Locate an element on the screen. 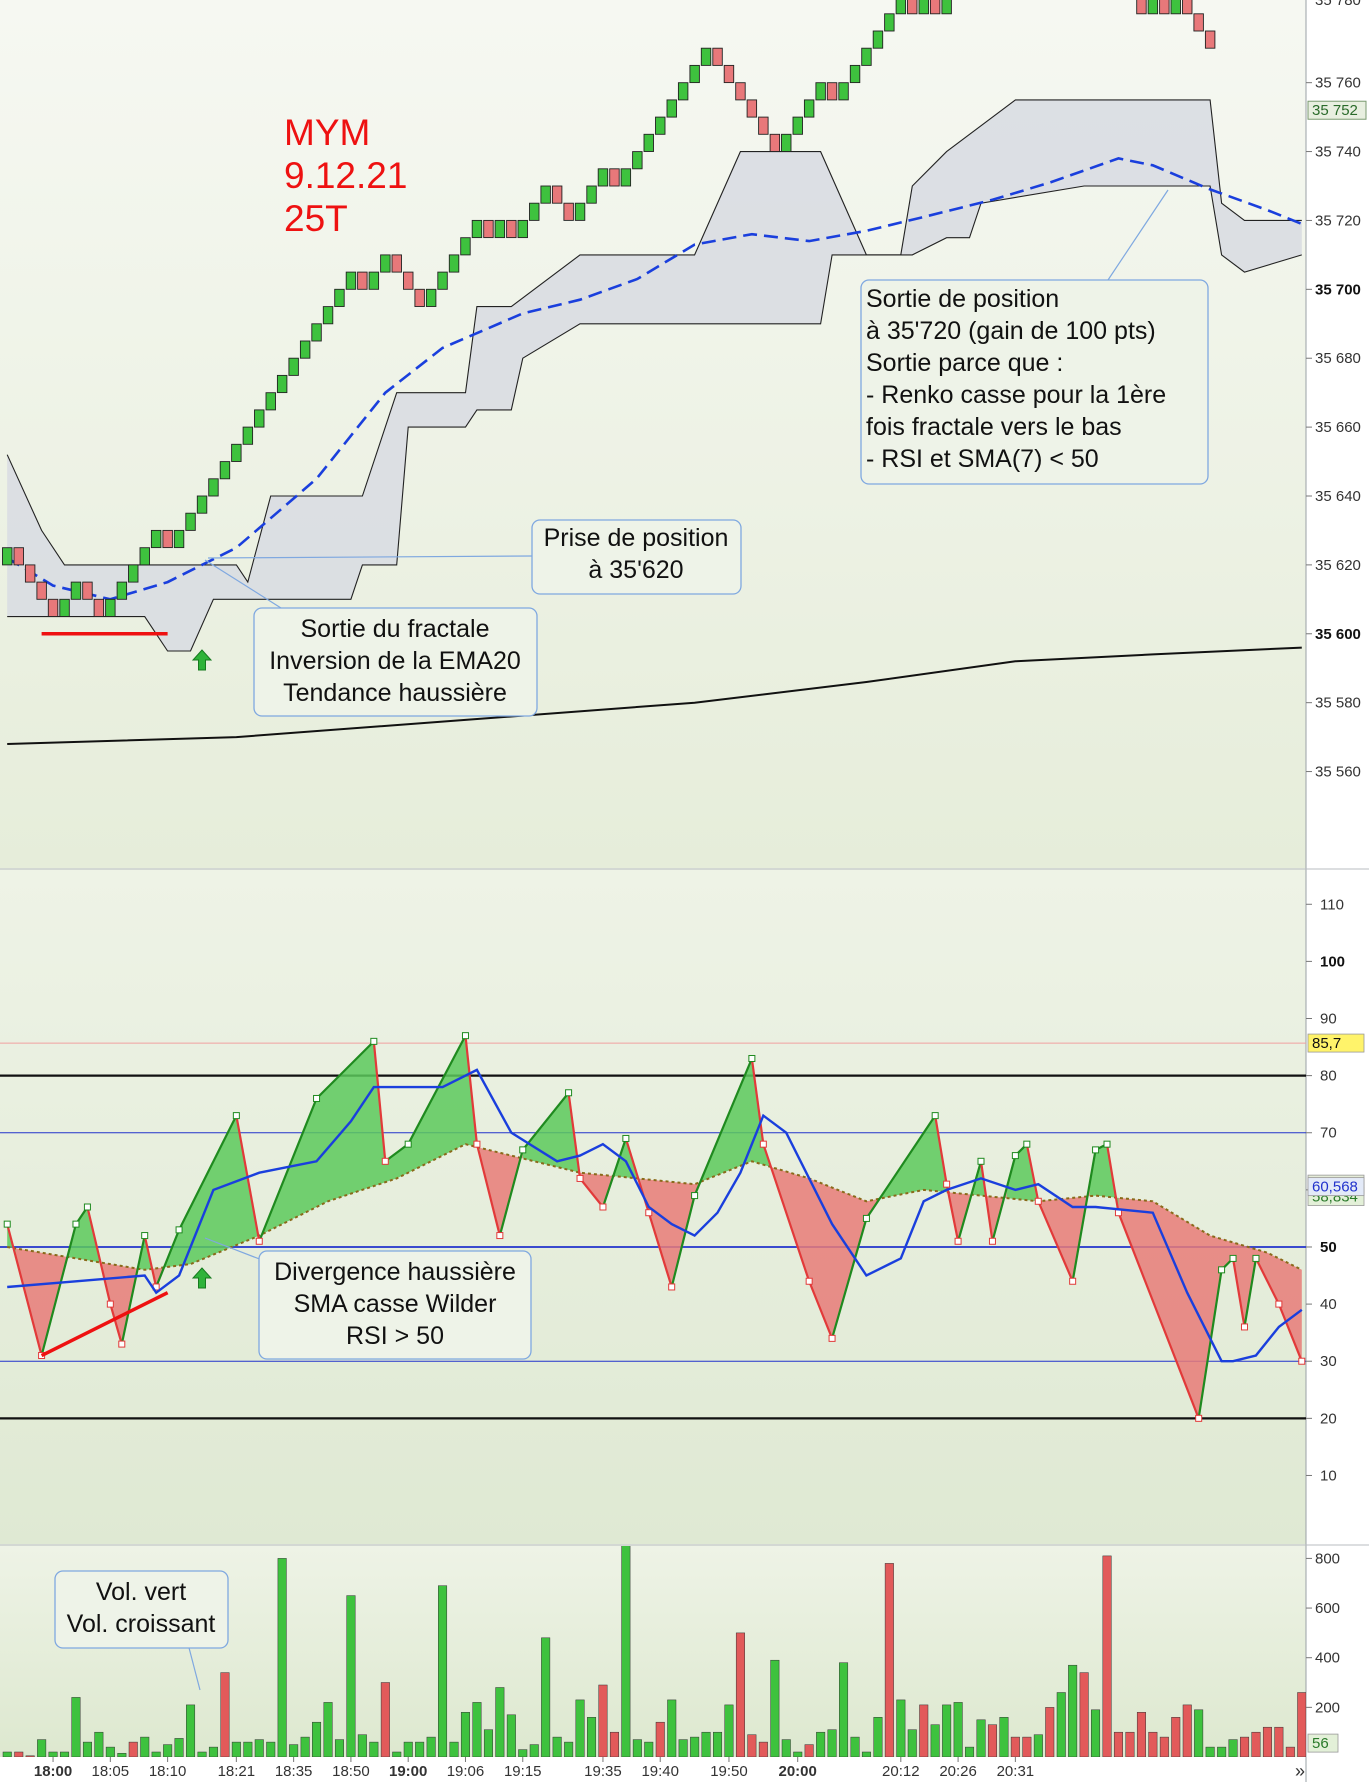 The image size is (1369, 1782). rsi-tick-label: 20 is located at coordinates (1328, 1418).